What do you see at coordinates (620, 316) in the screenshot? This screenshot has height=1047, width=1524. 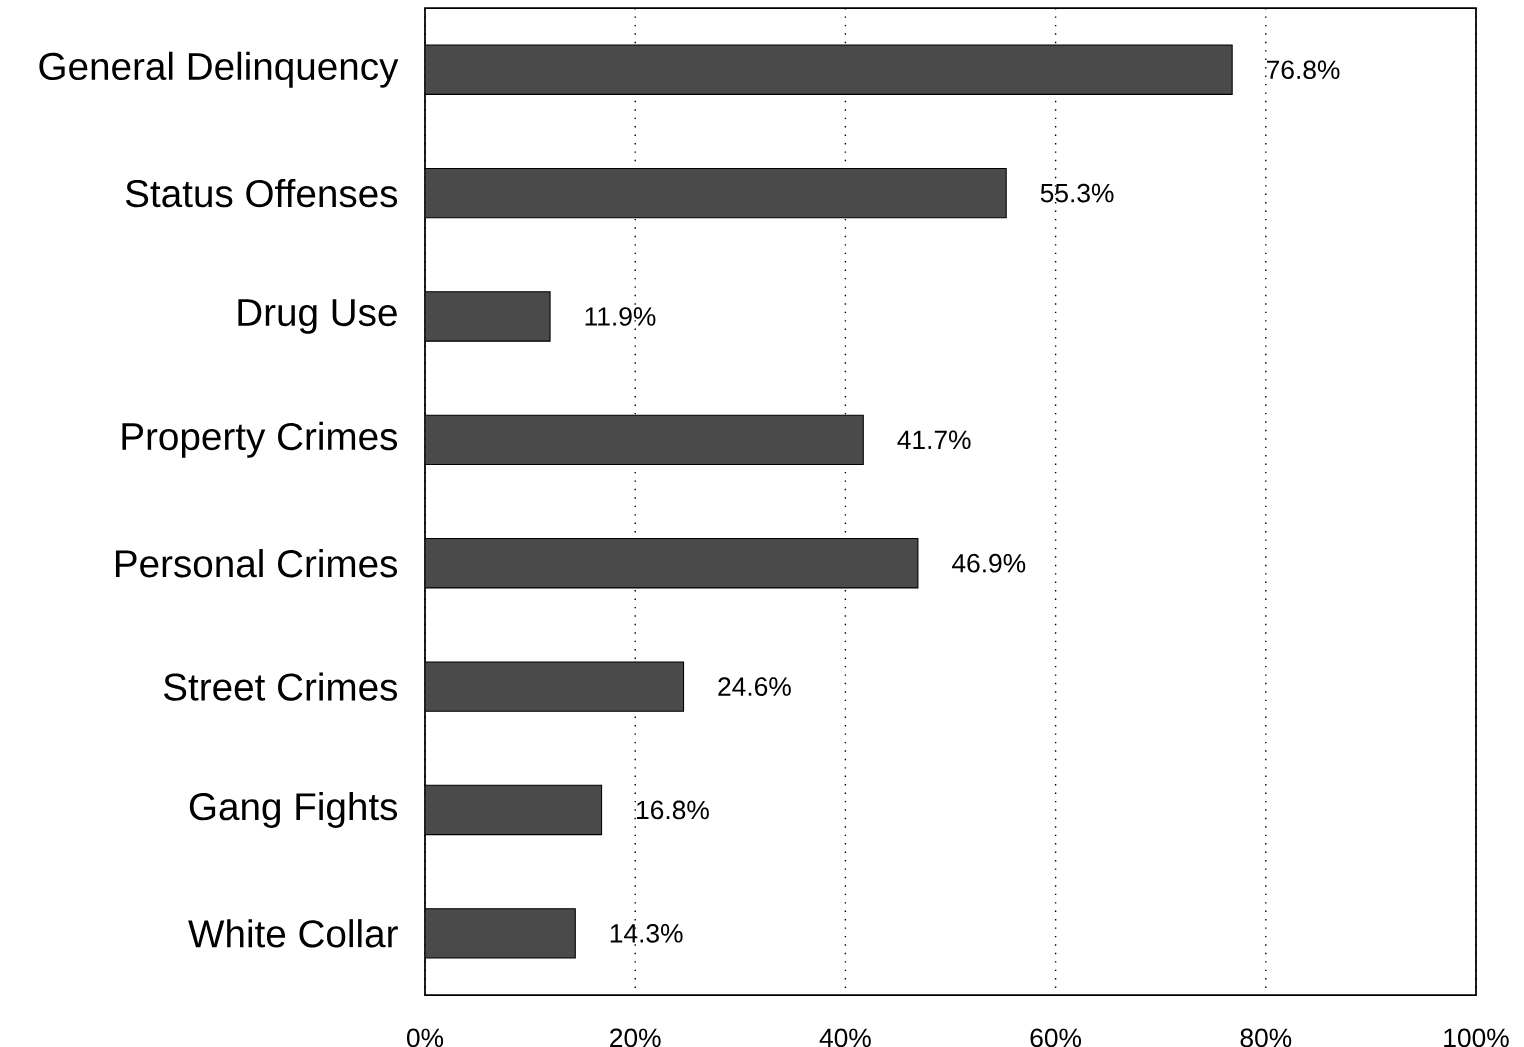 I see `data-label: 11.9%` at bounding box center [620, 316].